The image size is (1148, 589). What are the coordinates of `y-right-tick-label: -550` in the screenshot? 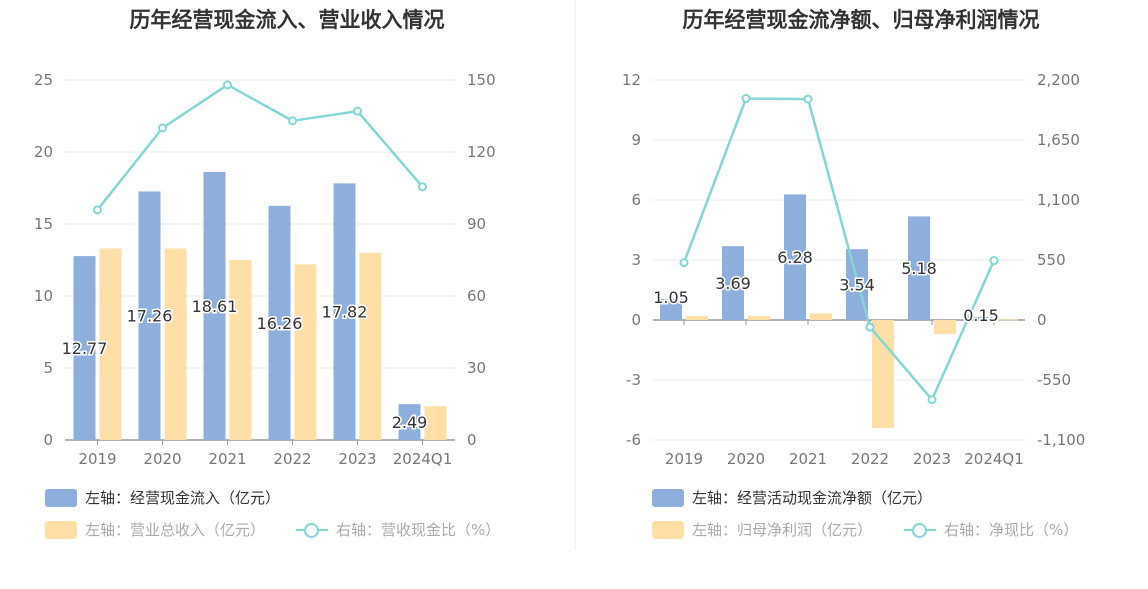 It's located at (1054, 380).